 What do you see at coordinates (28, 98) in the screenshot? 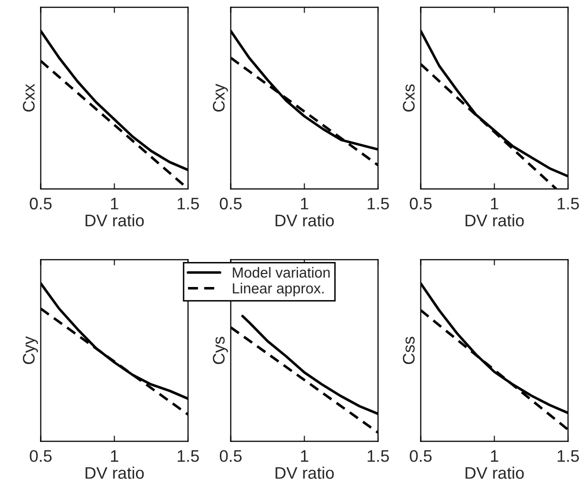
I see `y-axis-title: Cxx` at bounding box center [28, 98].